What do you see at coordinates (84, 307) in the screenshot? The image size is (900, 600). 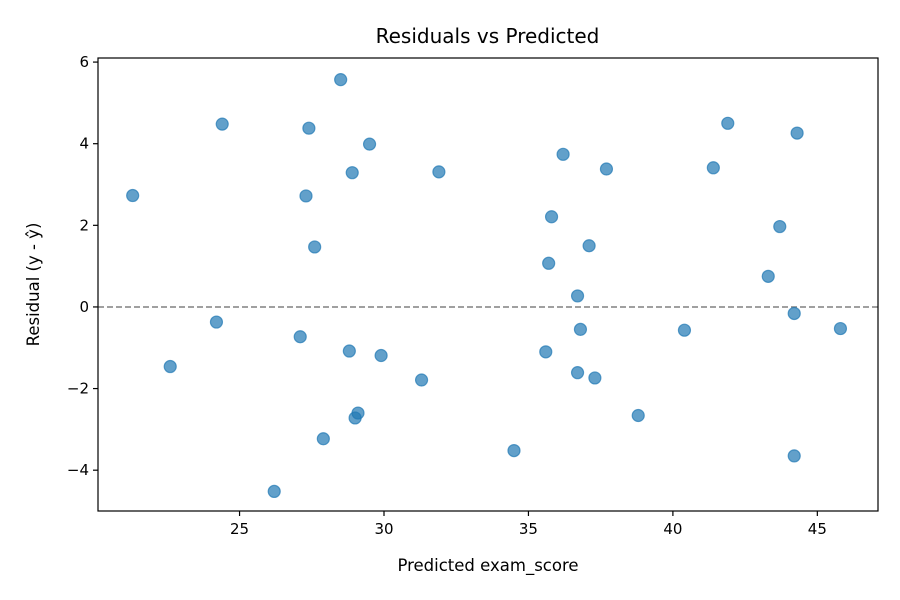 I see `y-tick-label: 0` at bounding box center [84, 307].